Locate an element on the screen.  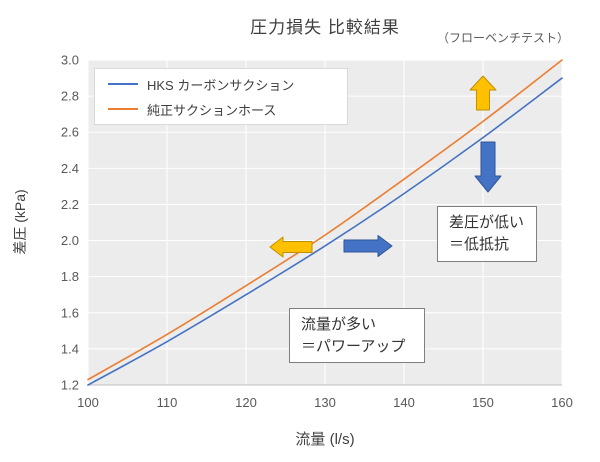
x-tick-label: 140 is located at coordinates (404, 402).